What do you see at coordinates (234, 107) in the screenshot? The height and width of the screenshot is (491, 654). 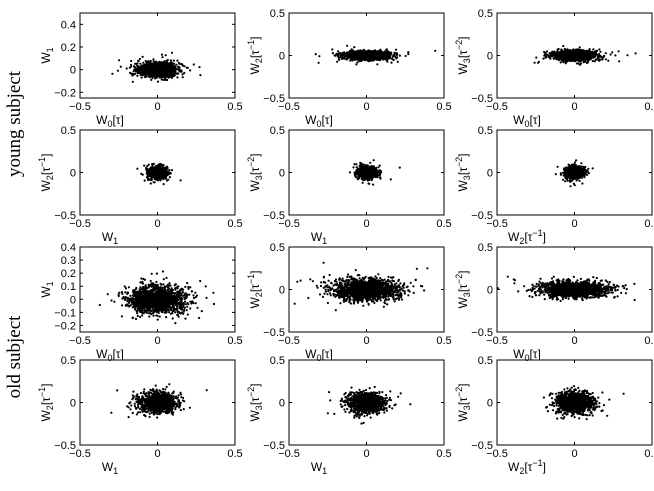 I see `x-tick-label: 0.5` at bounding box center [234, 107].